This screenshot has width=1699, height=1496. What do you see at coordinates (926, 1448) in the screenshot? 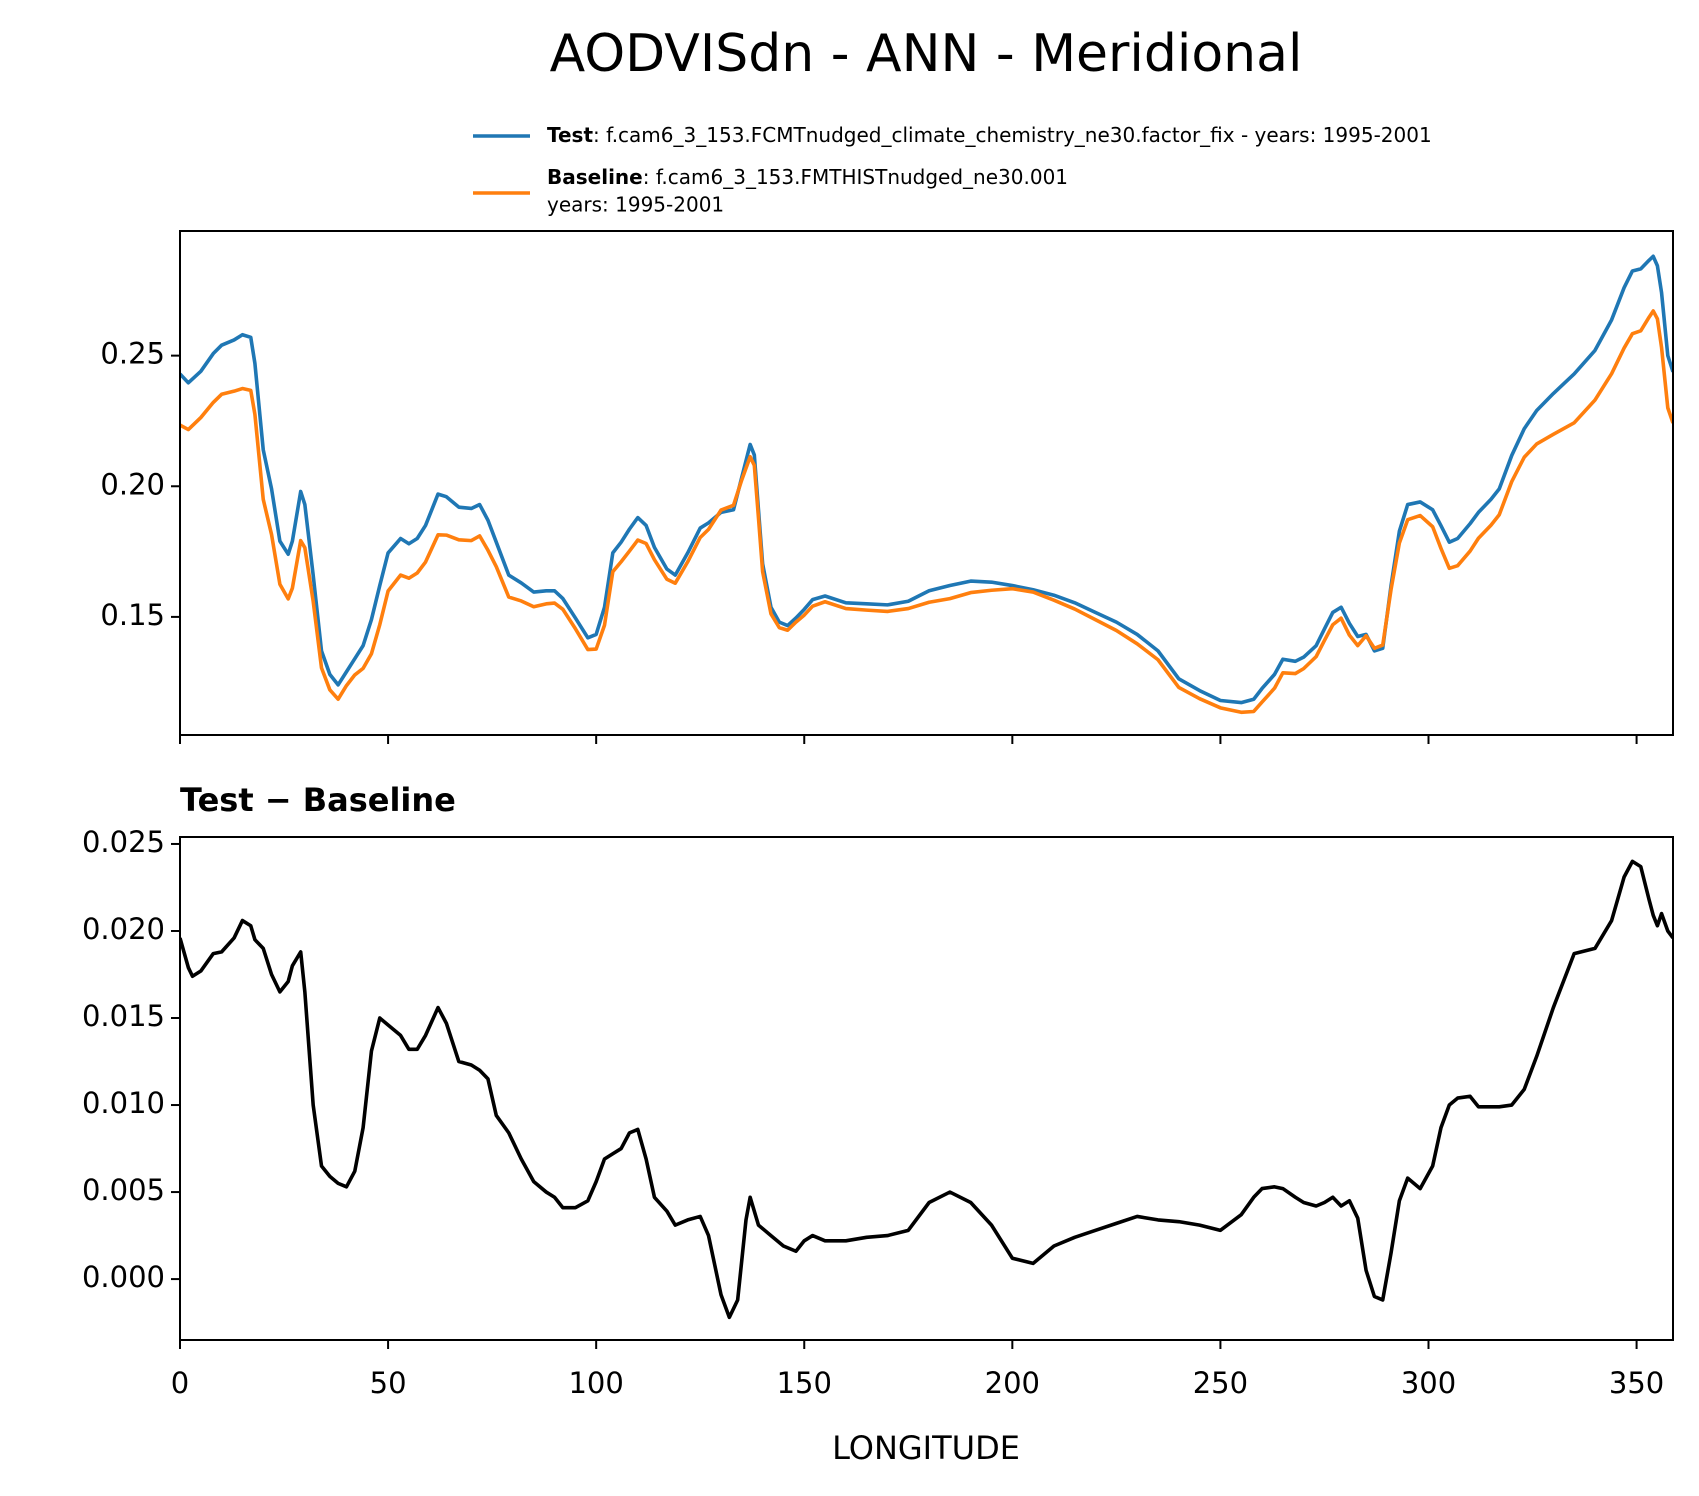
I see `x-axis-label: LONGITUDE` at bounding box center [926, 1448].